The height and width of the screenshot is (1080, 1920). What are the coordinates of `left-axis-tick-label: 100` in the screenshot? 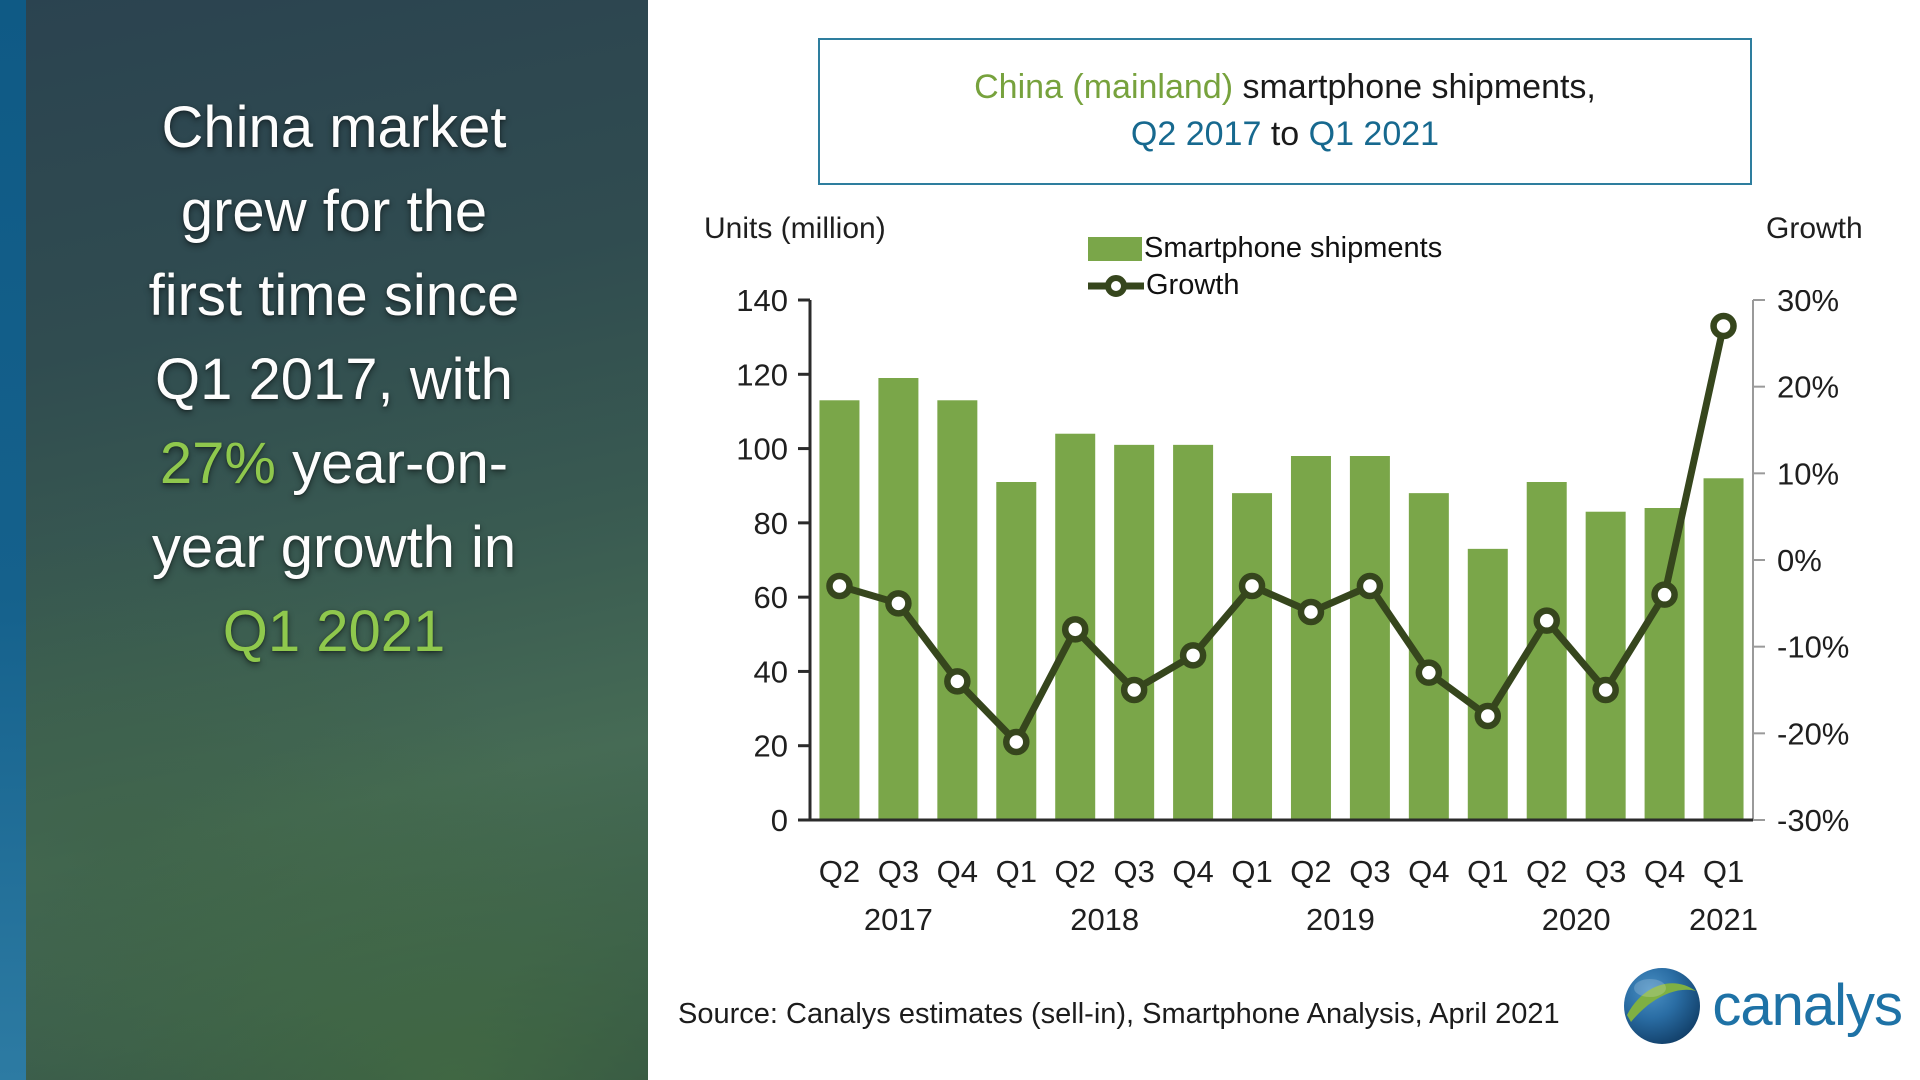 It's located at (762, 449).